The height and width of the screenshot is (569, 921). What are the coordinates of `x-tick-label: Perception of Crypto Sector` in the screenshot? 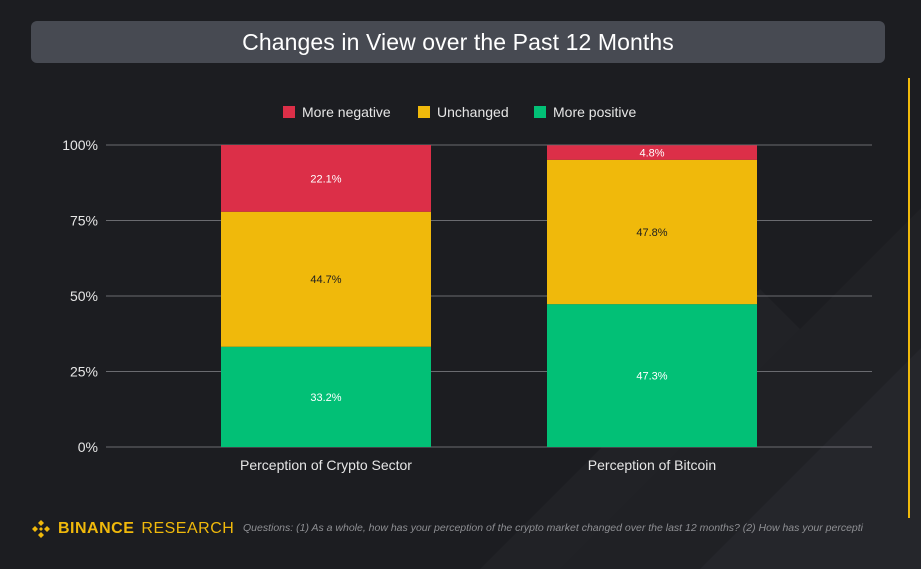 It's located at (326, 465).